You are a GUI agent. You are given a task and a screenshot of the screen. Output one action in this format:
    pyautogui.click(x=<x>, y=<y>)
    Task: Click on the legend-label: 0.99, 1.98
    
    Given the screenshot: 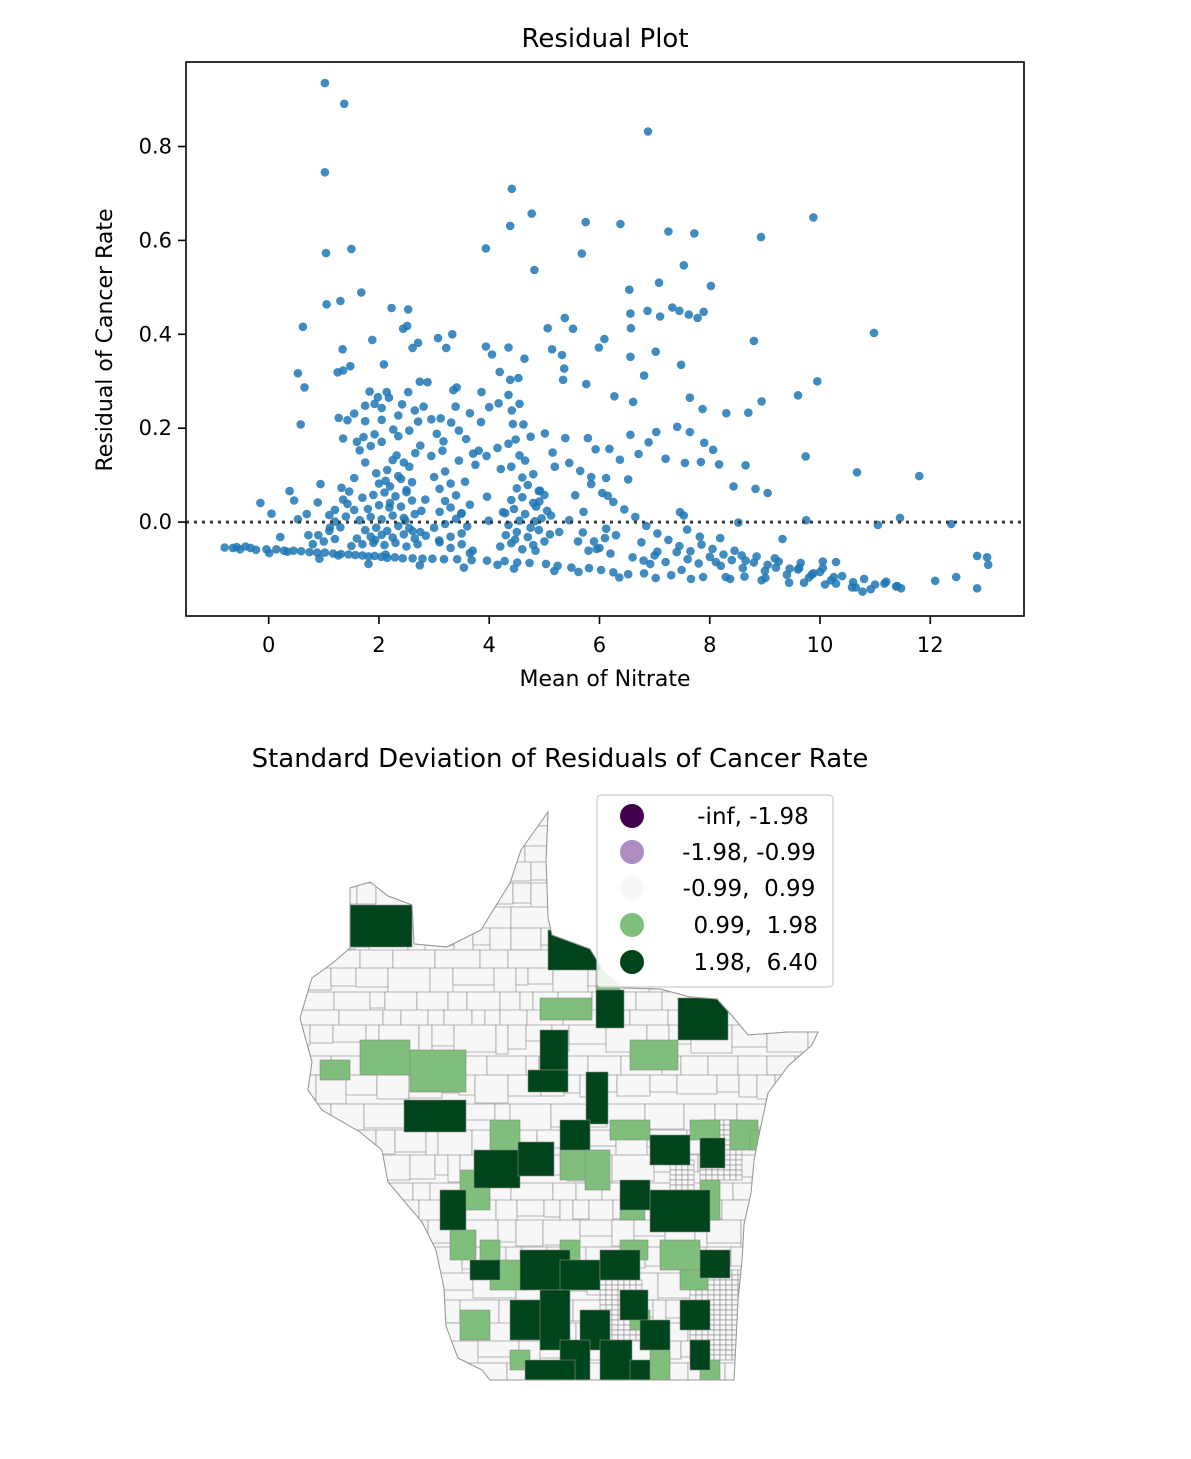 What is the action you would take?
    pyautogui.click(x=752, y=926)
    